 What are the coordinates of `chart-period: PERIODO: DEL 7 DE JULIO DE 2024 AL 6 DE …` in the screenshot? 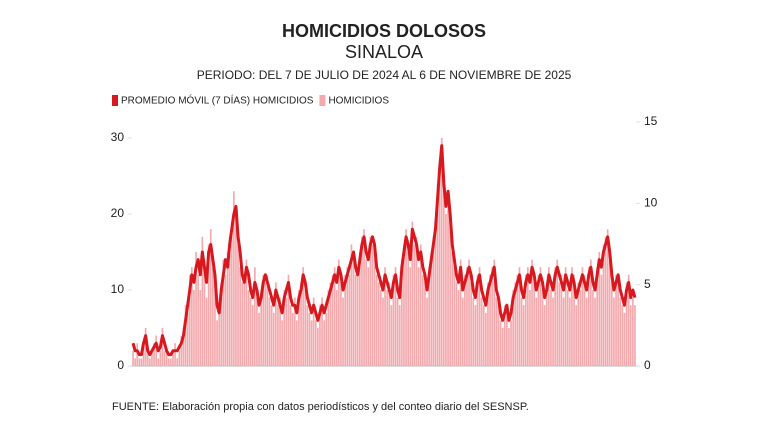 It's located at (384, 75).